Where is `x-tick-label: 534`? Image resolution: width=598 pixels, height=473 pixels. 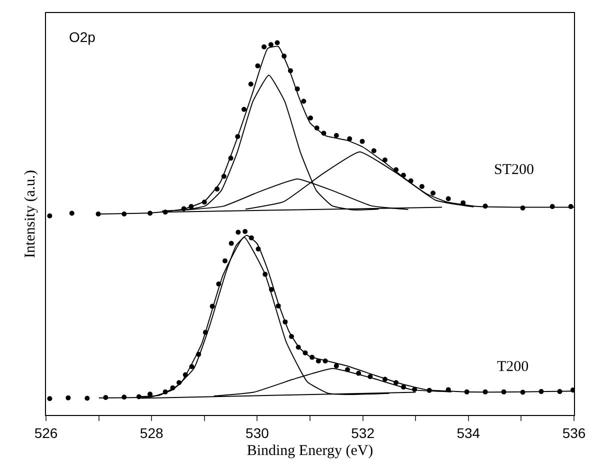
x-tick-label: 534 is located at coordinates (468, 432).